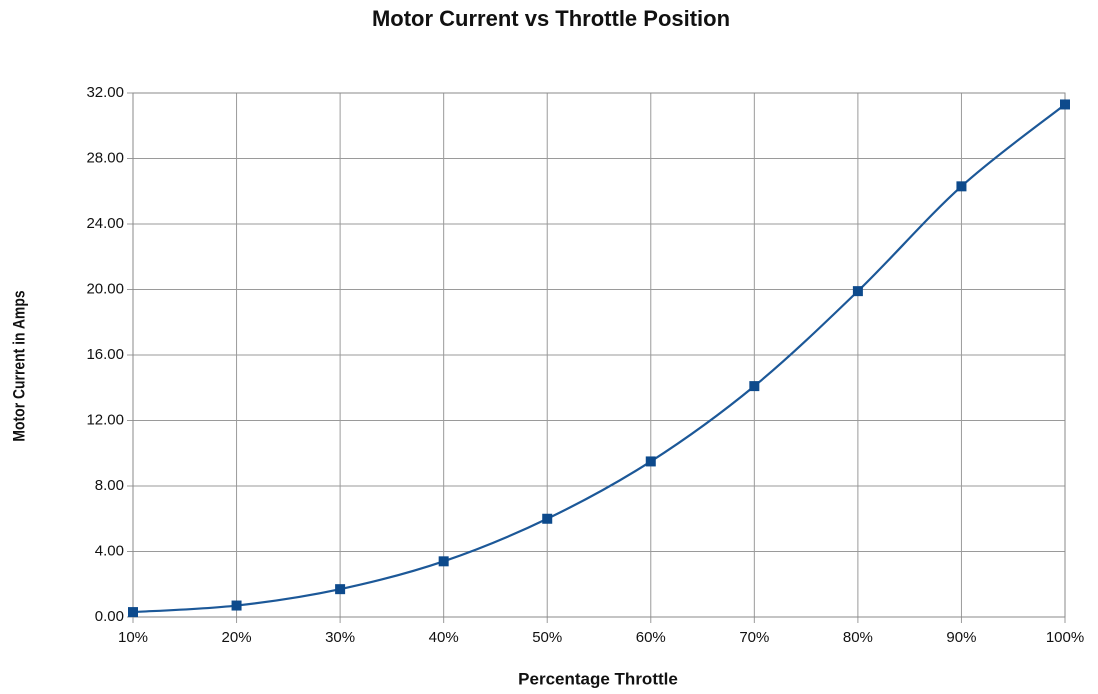  What do you see at coordinates (109, 616) in the screenshot?
I see `y-tick-label: 0.00` at bounding box center [109, 616].